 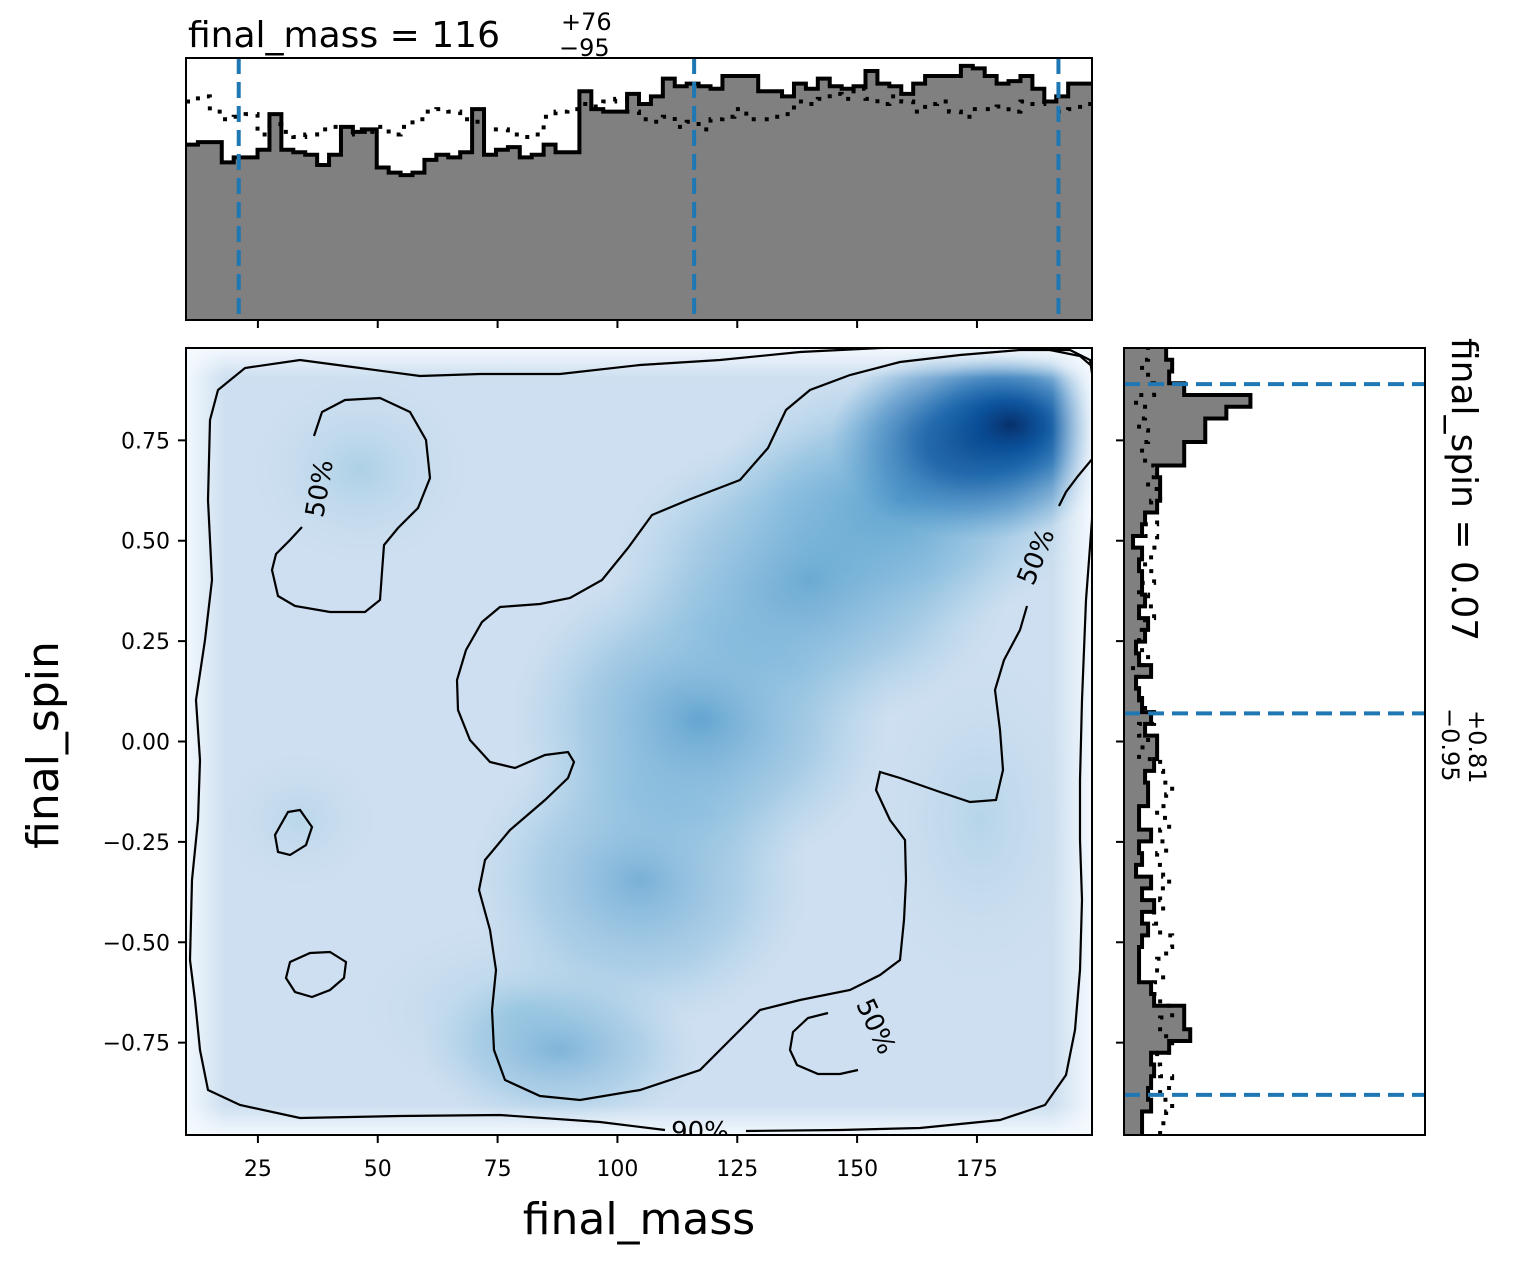 I want to click on x-tick-label: 150, so click(x=857, y=1169).